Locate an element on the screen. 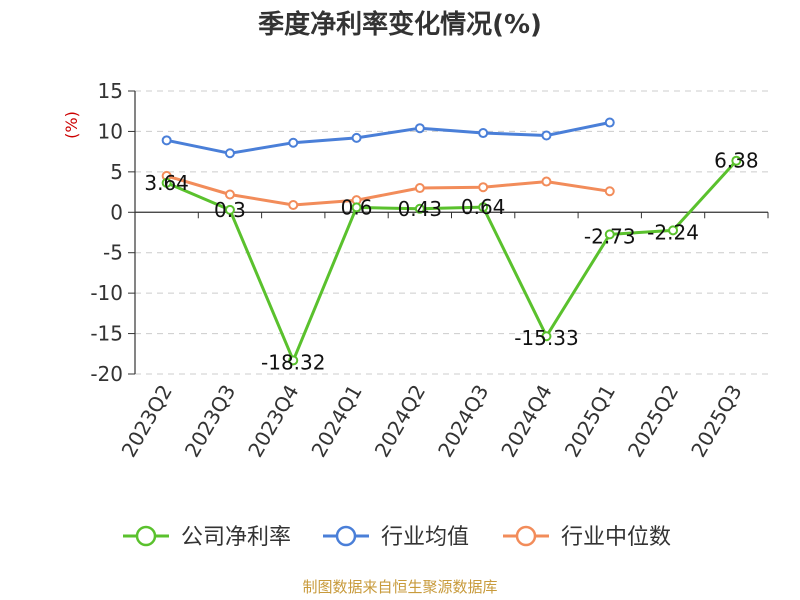 Image resolution: width=800 pixels, height=600 pixels. x-tick-label: 2024Q2 is located at coordinates (400, 421).